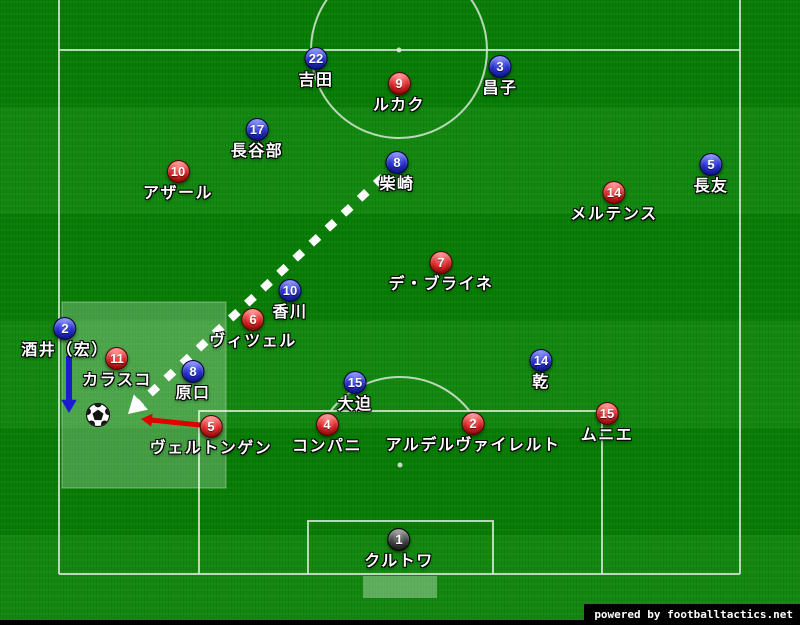  Describe the element at coordinates (711, 185) in the screenshot. I see `player-name-label: 長友` at that location.